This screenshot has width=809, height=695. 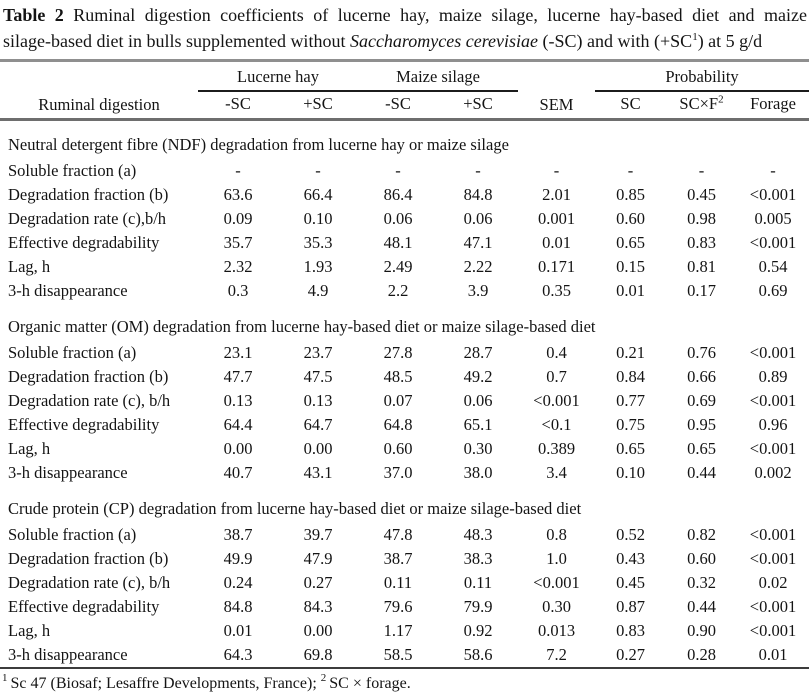 I want to click on cell-value: 23.1, so click(x=238, y=352).